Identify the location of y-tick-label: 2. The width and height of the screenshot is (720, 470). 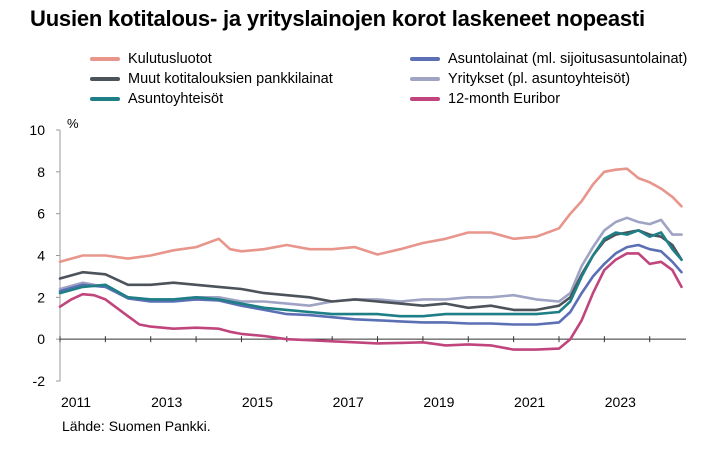
(41, 297).